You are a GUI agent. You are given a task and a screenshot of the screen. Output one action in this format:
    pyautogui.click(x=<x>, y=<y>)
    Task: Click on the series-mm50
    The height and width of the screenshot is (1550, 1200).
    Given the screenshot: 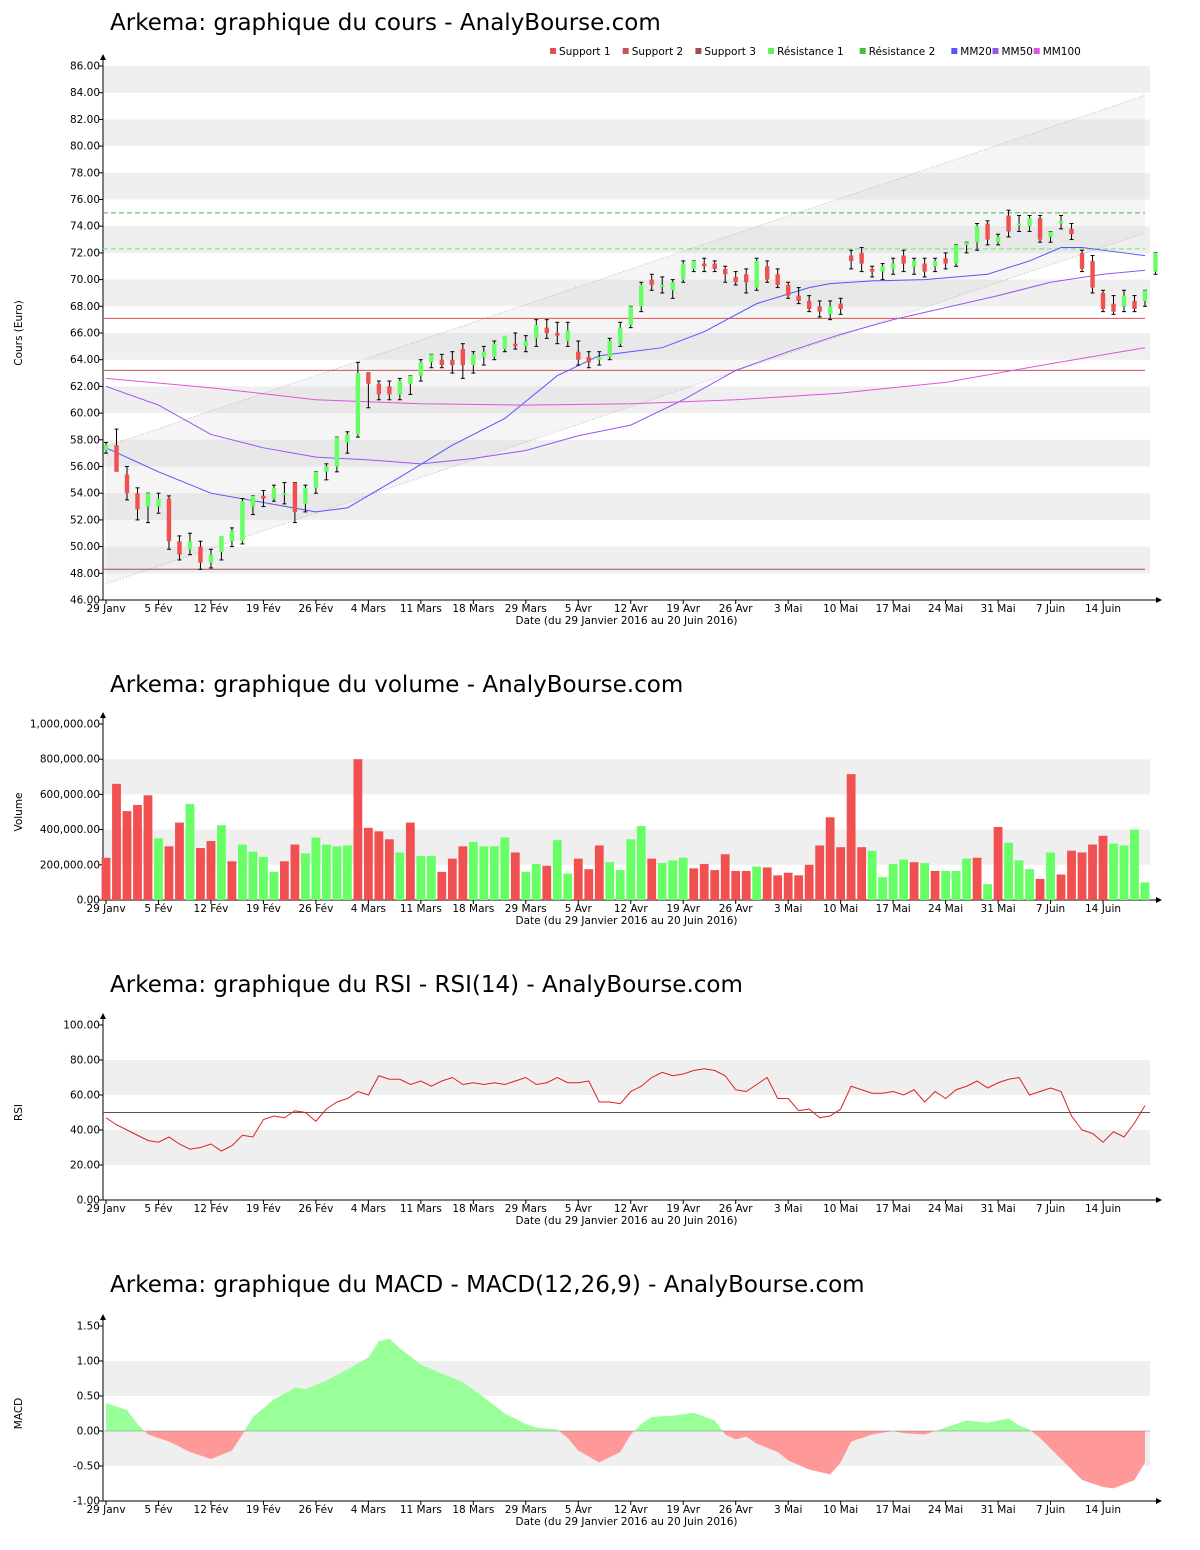 What is the action you would take?
    pyautogui.click(x=625, y=367)
    